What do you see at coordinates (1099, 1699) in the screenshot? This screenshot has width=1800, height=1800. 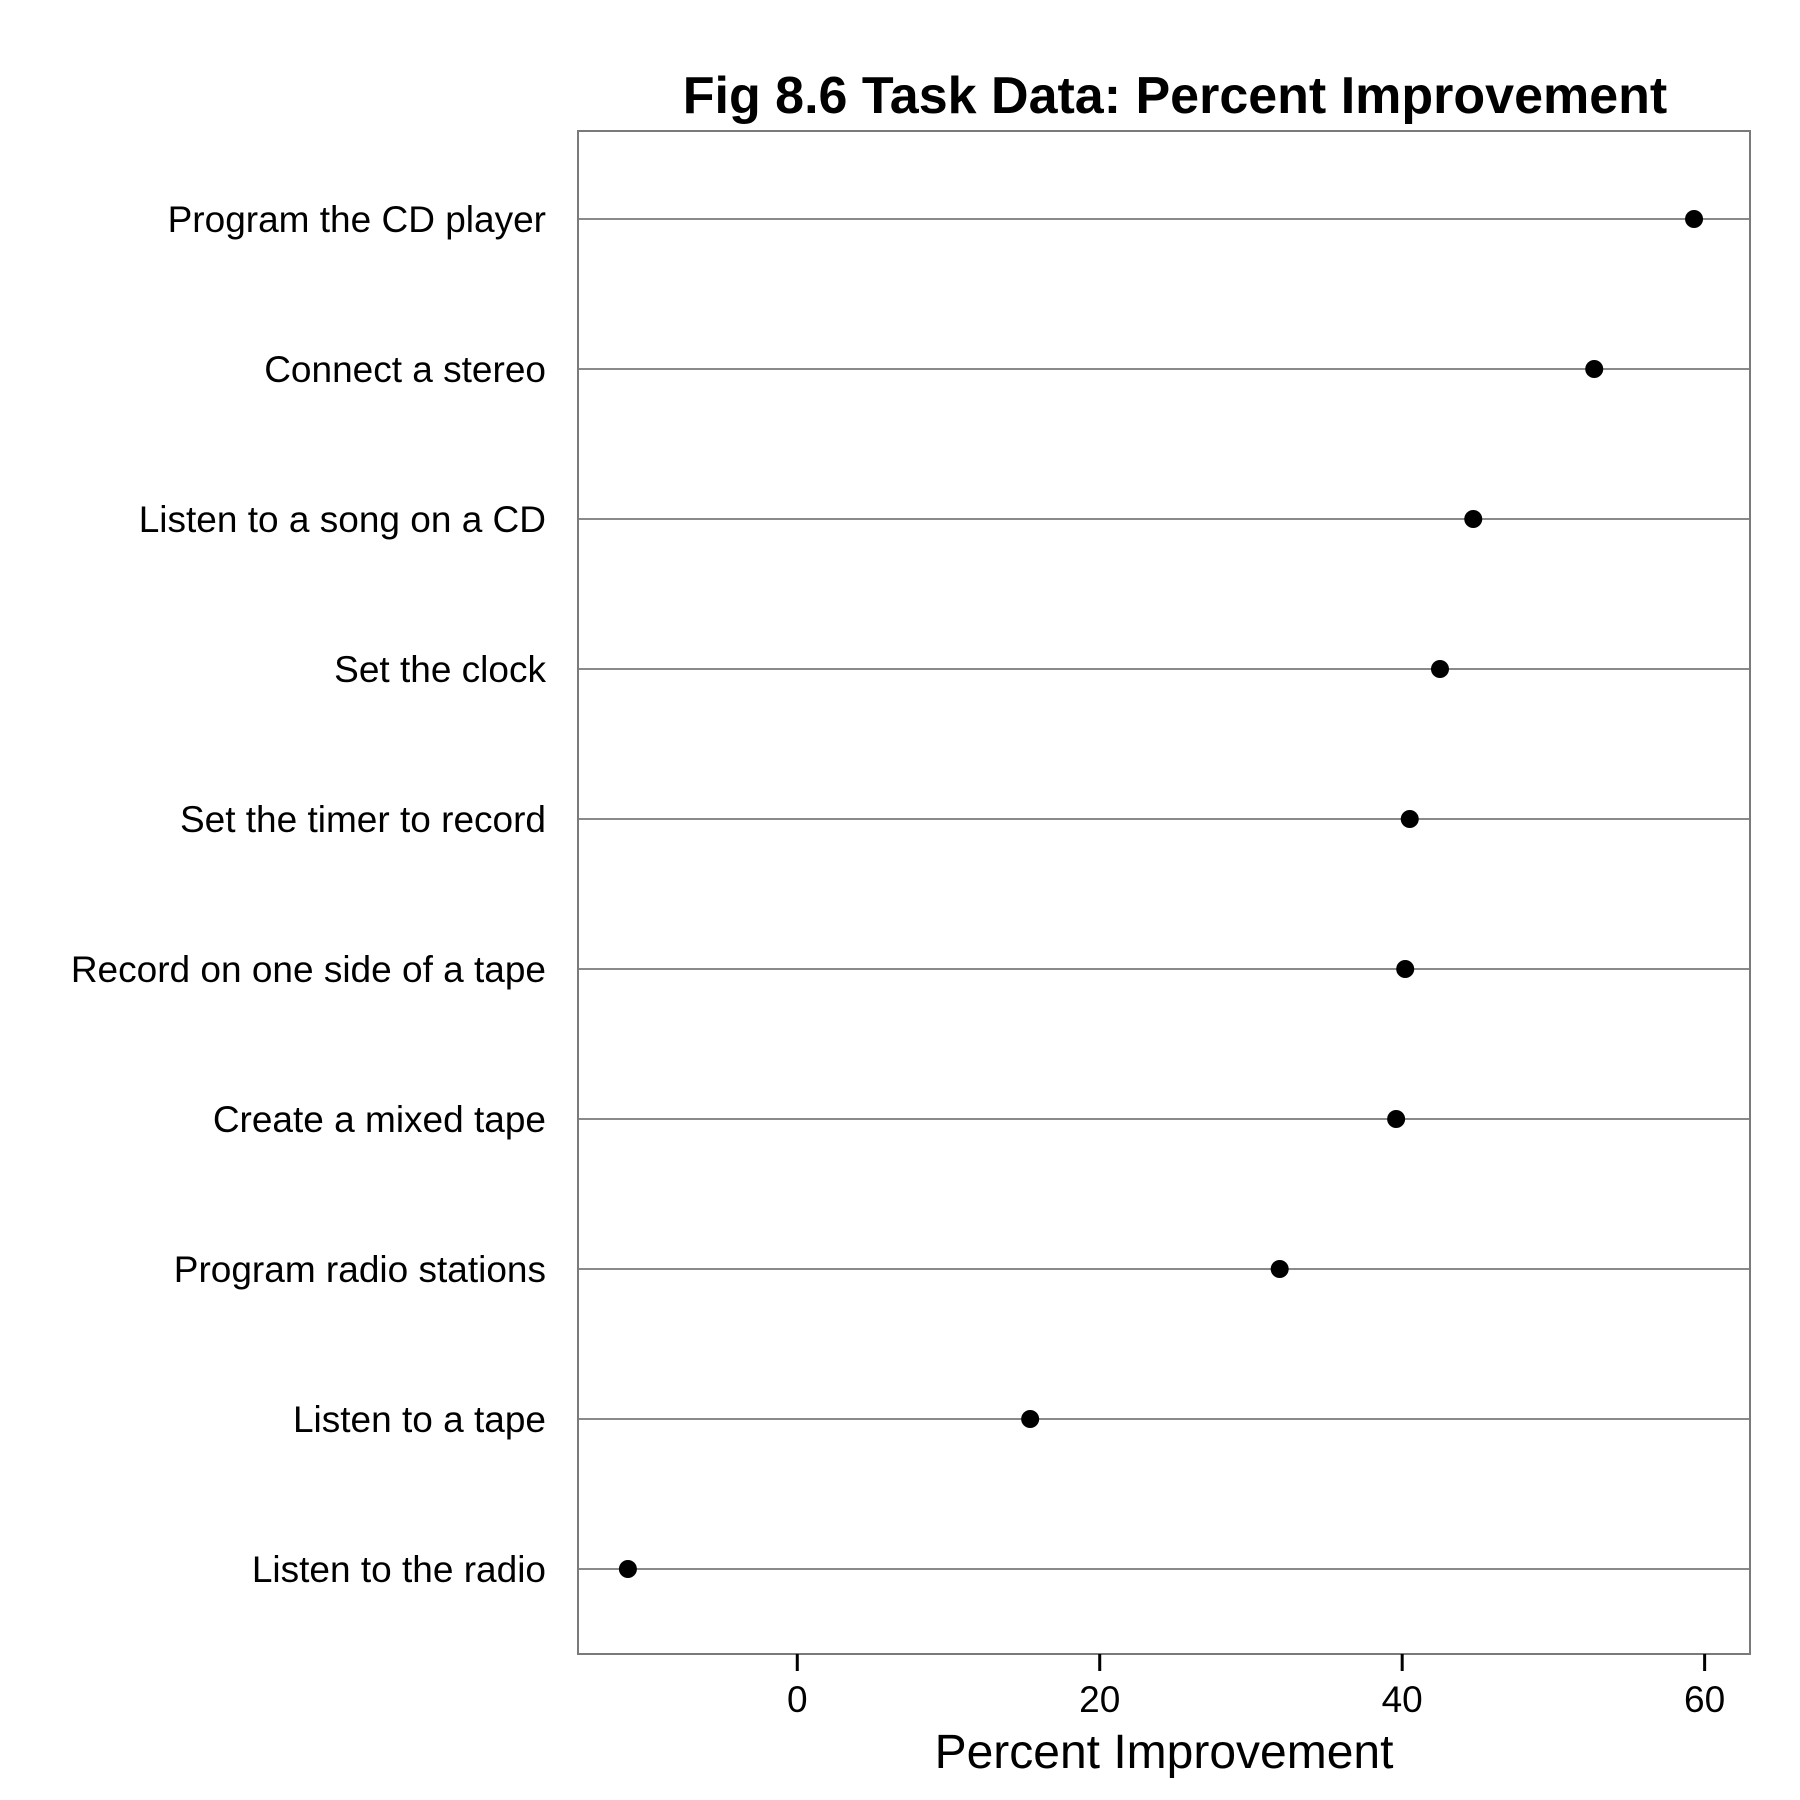 I see `x-tick-label: 20` at bounding box center [1099, 1699].